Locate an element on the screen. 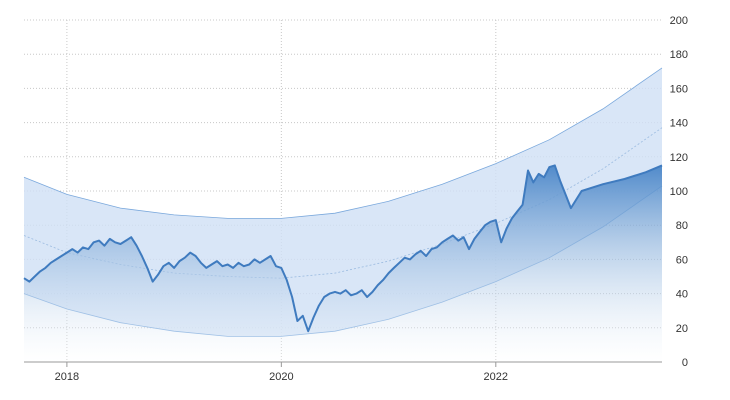  y-tick-label: 20 is located at coordinates (682, 329).